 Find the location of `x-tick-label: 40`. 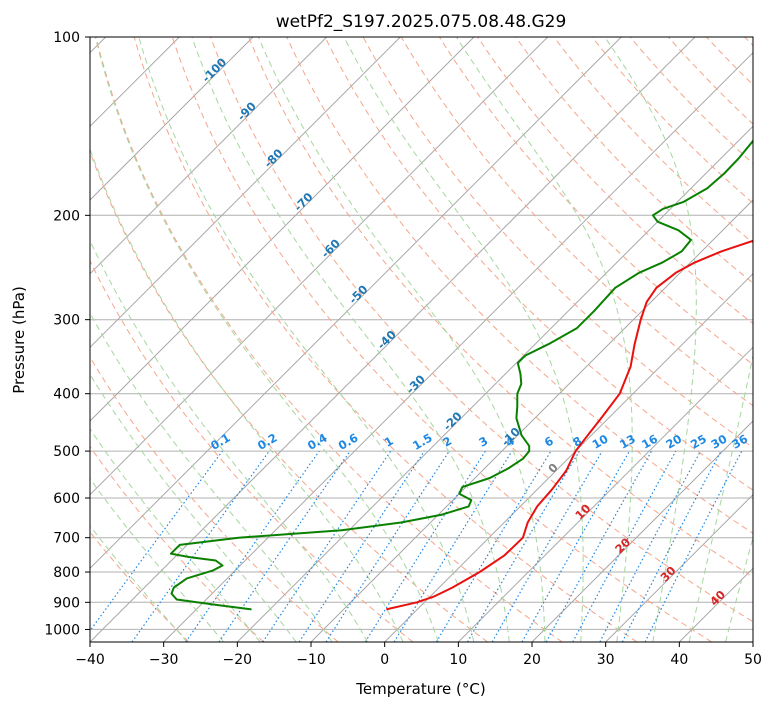

x-tick-label: 40 is located at coordinates (679, 660).